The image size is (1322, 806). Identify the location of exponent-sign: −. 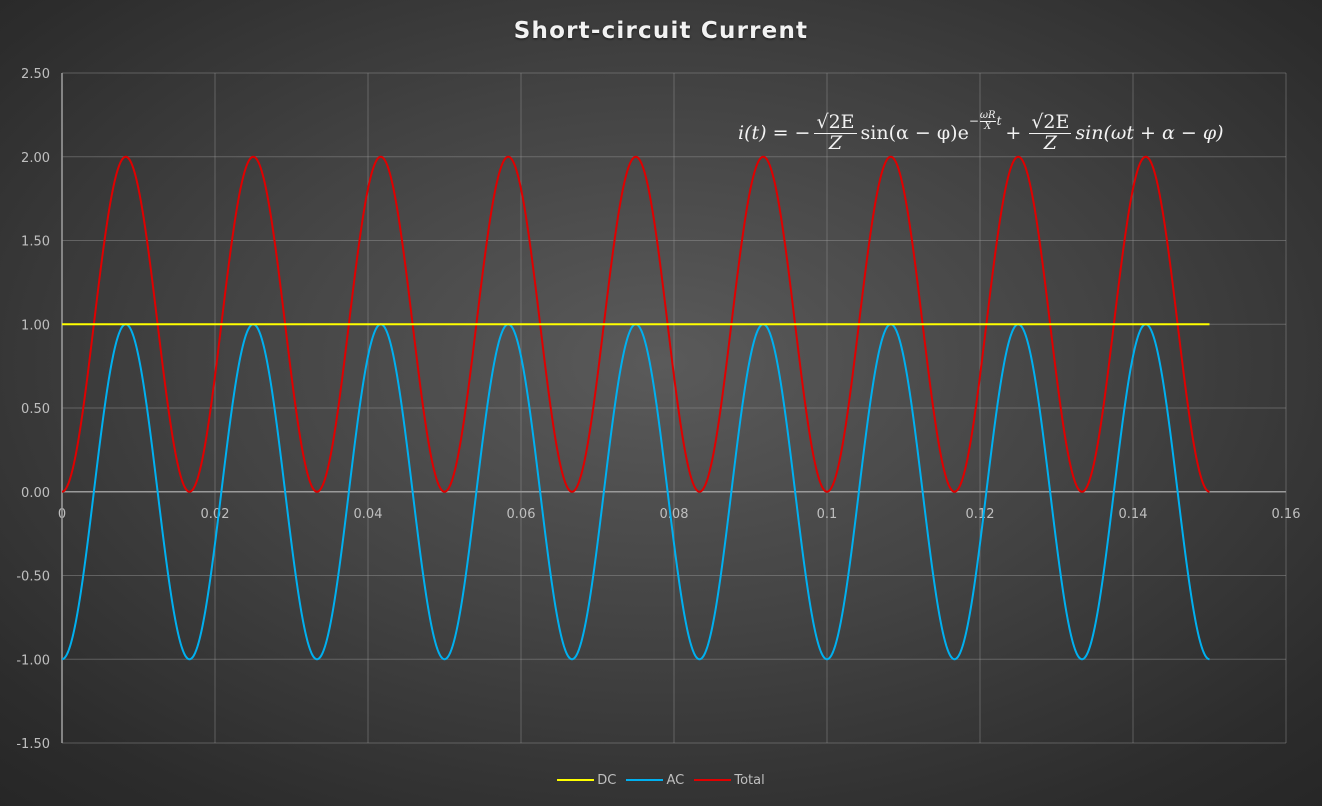
(973, 121).